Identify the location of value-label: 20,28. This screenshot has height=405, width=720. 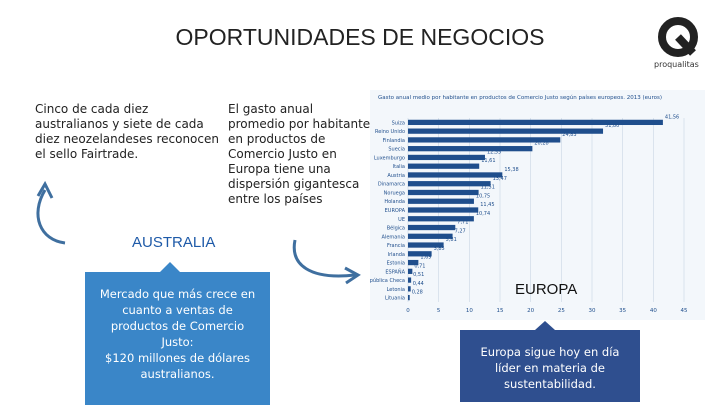
(541, 144).